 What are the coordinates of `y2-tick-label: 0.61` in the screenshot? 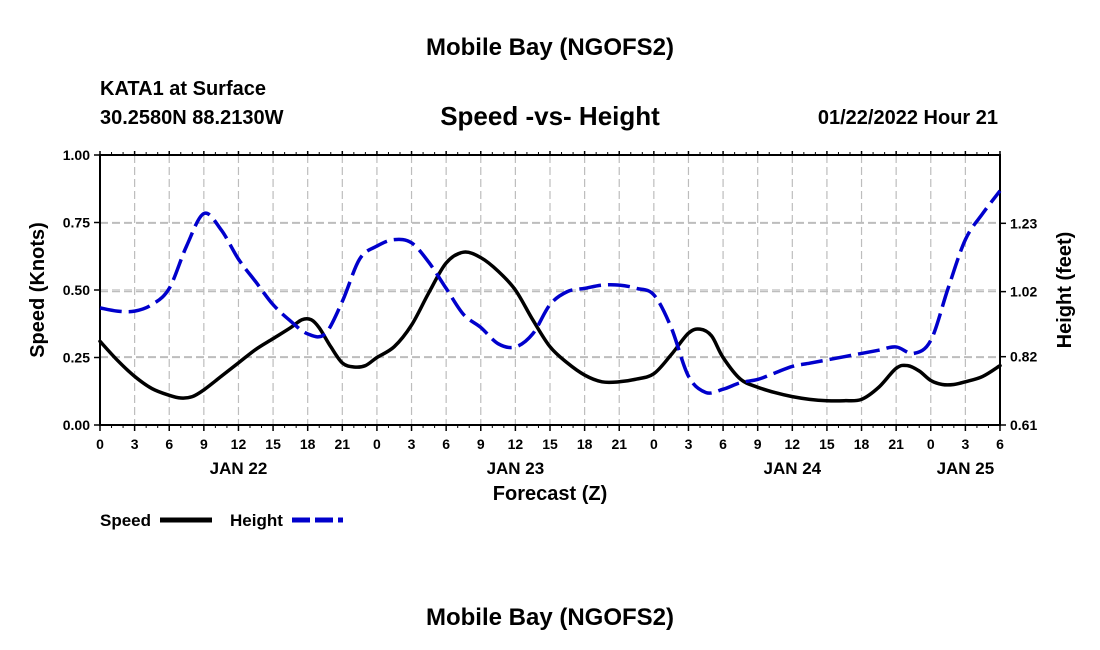 It's located at (1023, 425).